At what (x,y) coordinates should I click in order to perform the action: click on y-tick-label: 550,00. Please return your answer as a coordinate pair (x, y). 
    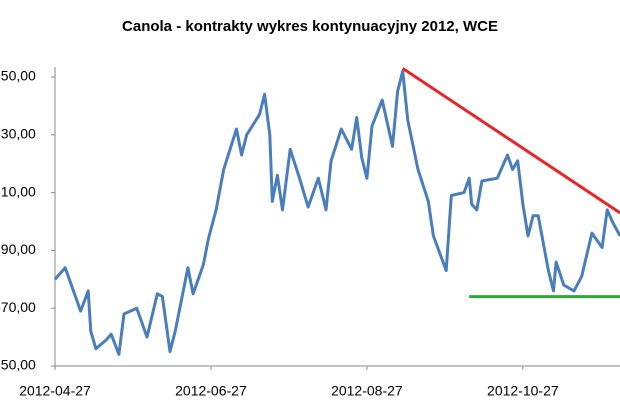
    Looking at the image, I should click on (18, 365).